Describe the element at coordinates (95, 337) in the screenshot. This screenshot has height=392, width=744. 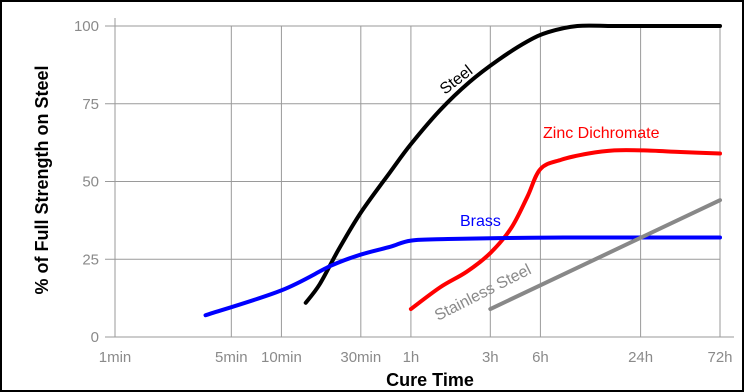
I see `y-tick-label: 0` at that location.